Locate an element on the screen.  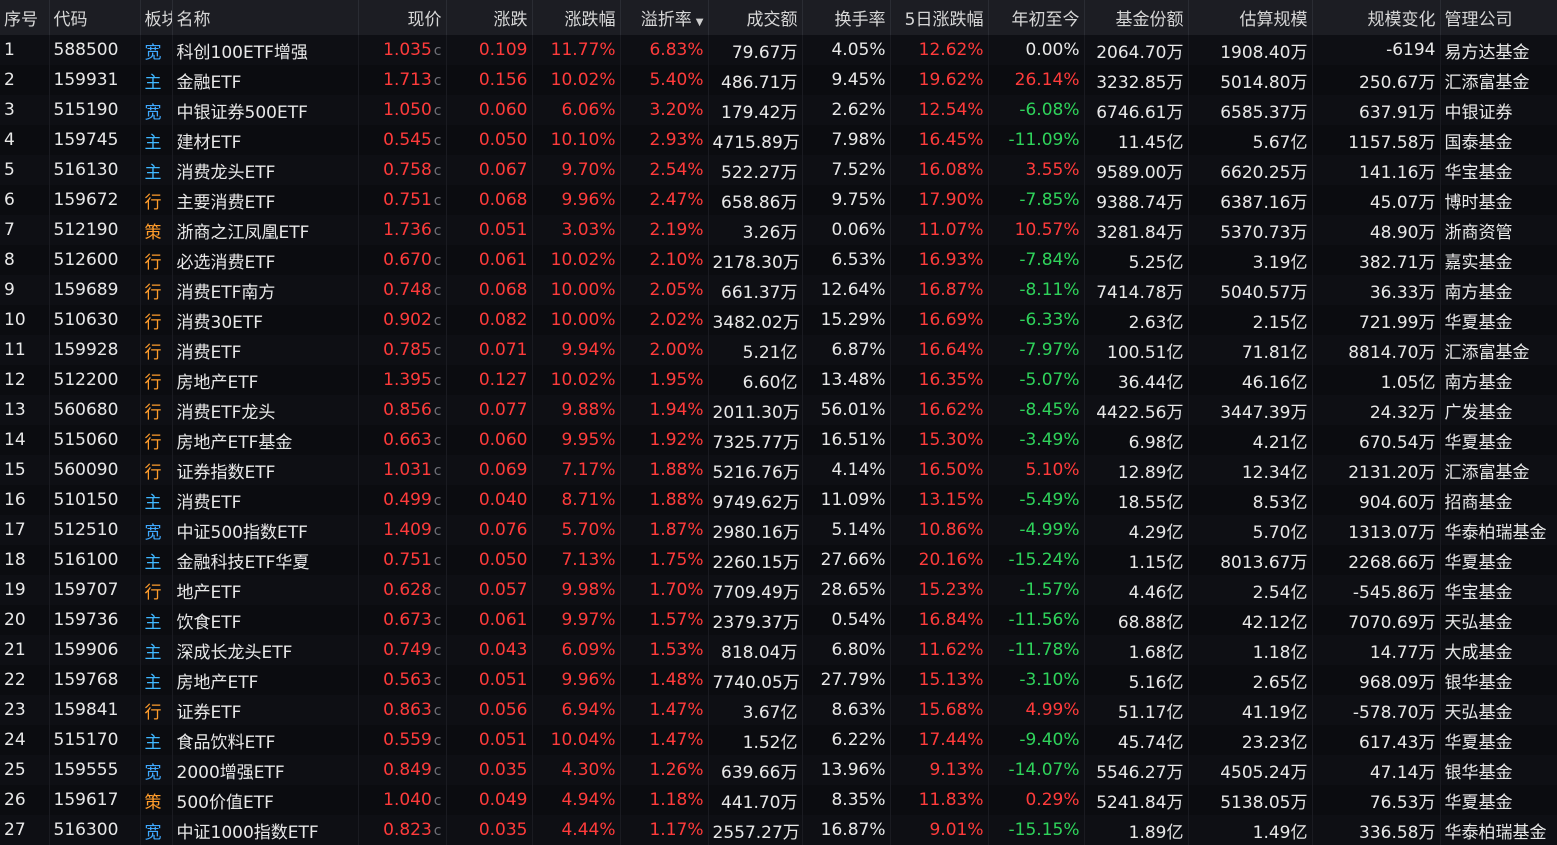
manager-company-text: 华夏基金 is located at coordinates (1478, 742).